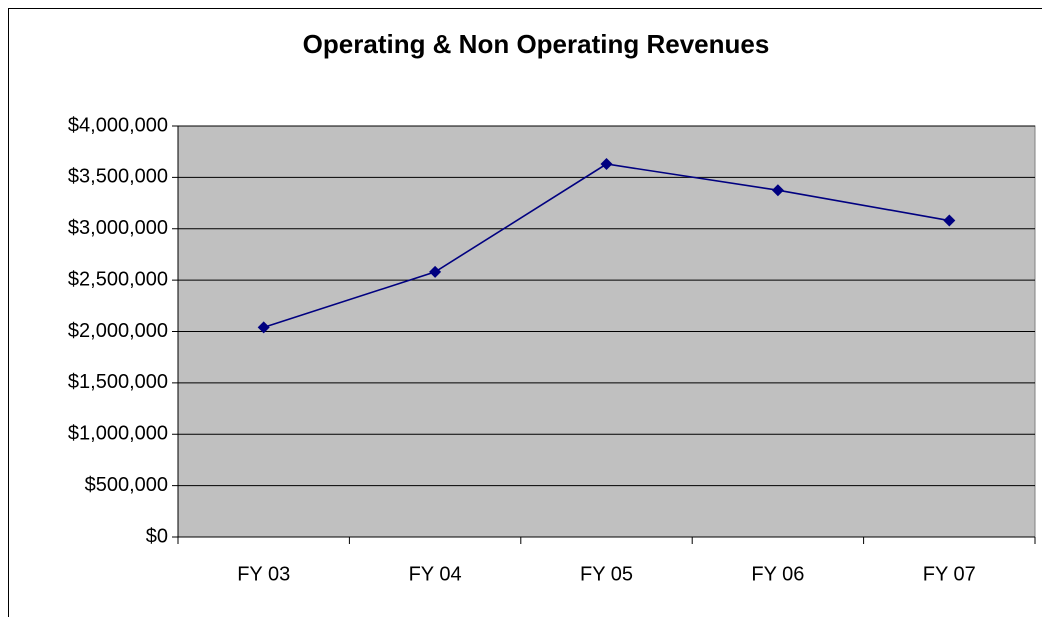  I want to click on x-tick-label: FY 07, so click(949, 574).